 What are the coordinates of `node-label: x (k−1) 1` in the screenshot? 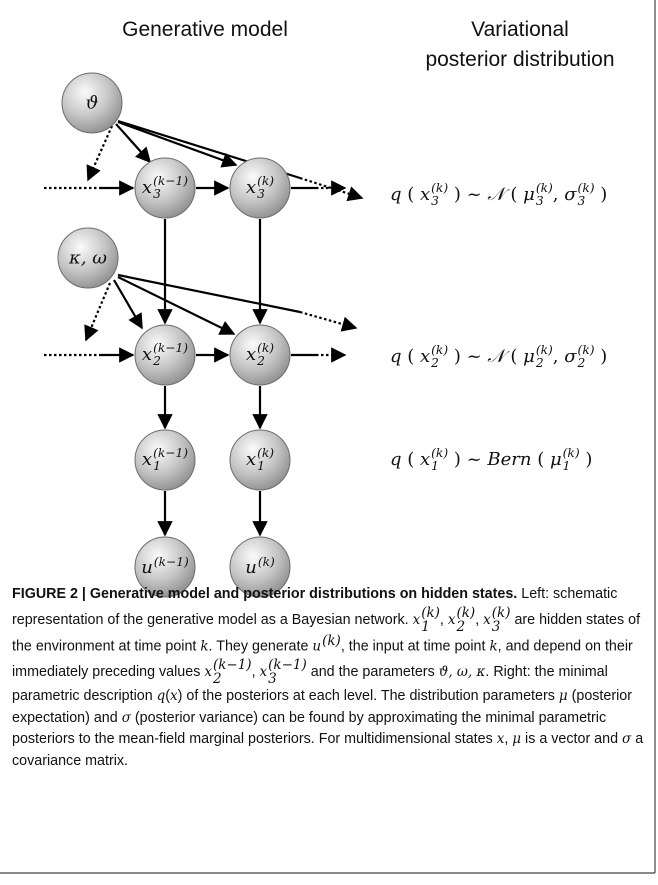 It's located at (165, 460).